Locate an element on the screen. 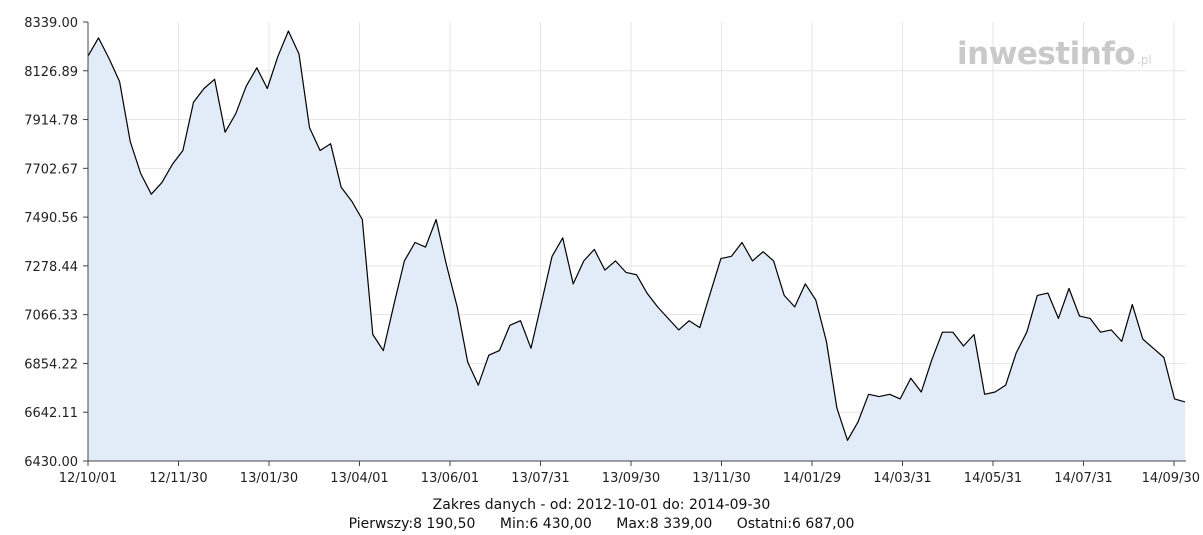 This screenshot has width=1203, height=535. x-tick-label: 14/05/31 is located at coordinates (993, 478).